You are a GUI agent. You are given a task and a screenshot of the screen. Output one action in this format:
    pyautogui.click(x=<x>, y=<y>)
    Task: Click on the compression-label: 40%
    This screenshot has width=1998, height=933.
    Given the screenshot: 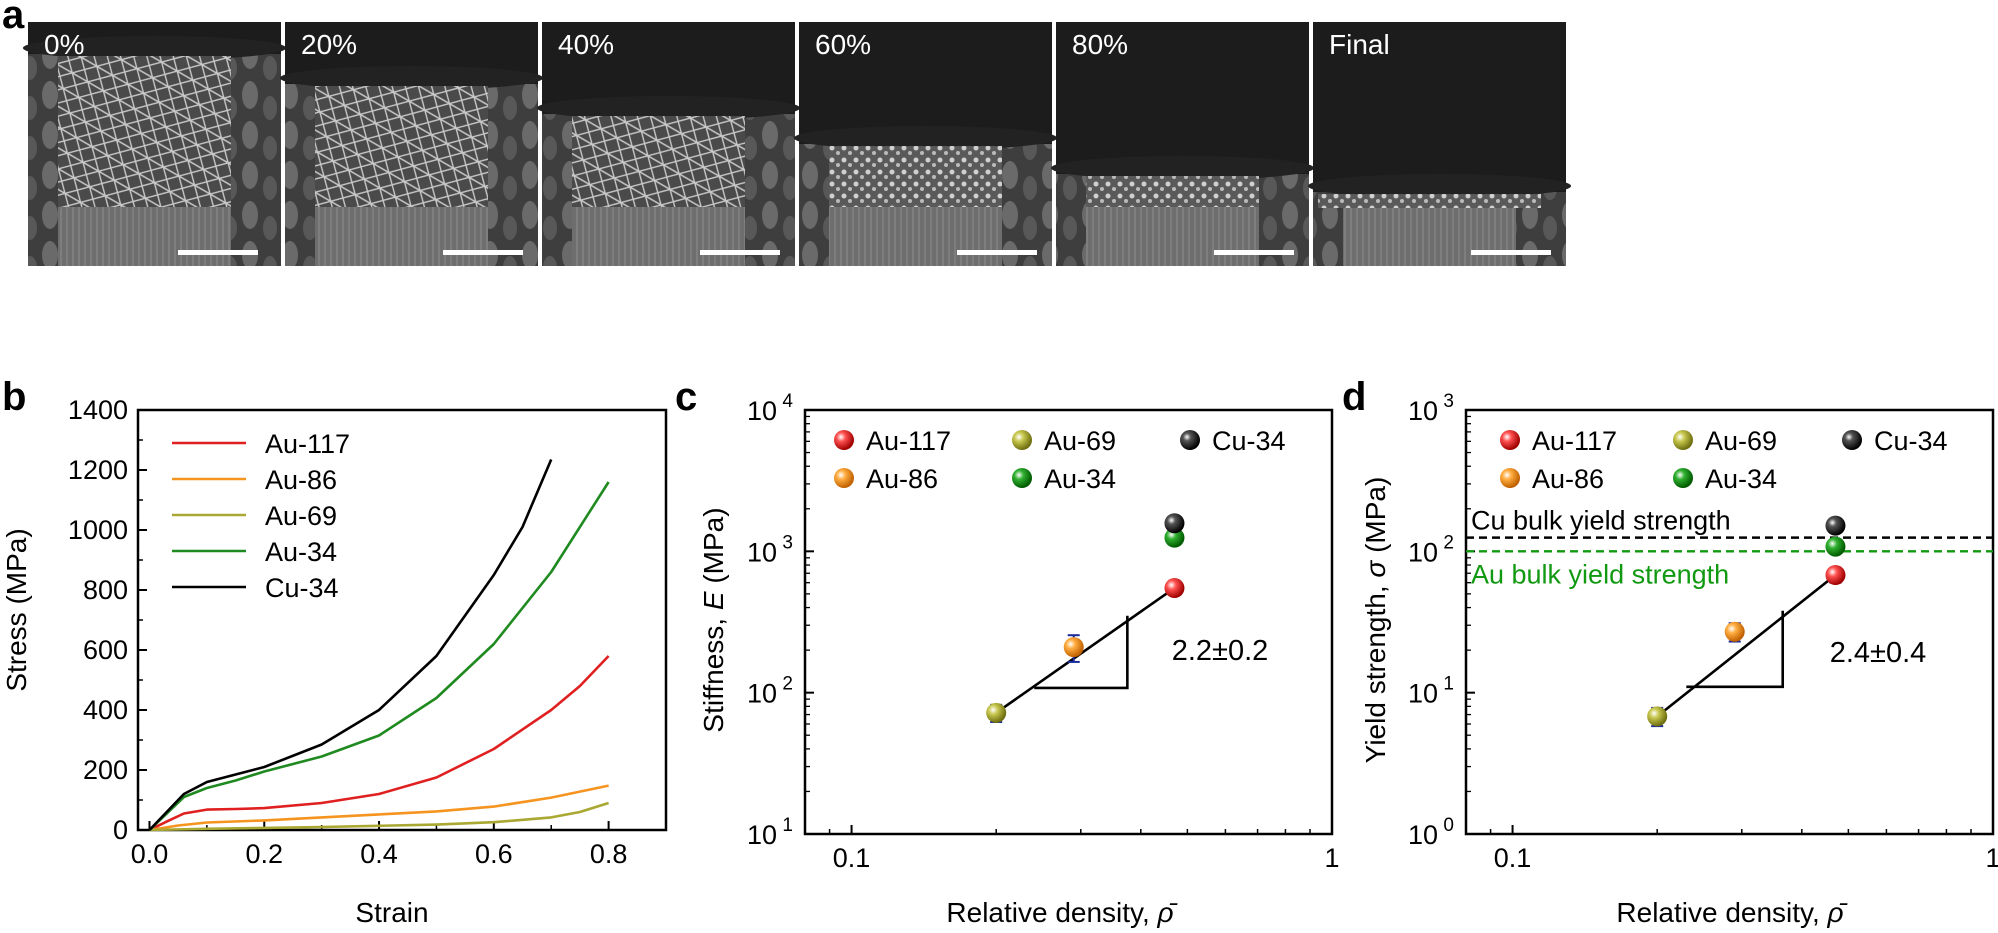 What is the action you would take?
    pyautogui.click(x=586, y=44)
    